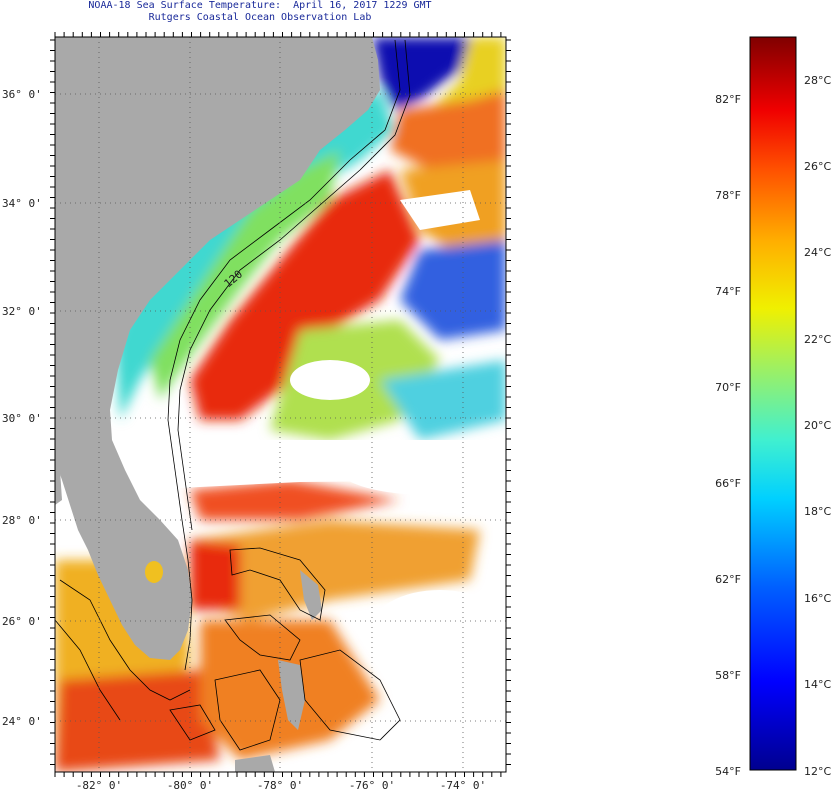 The image size is (832, 793). I want to click on lat-label: 26° 0', so click(22, 621).